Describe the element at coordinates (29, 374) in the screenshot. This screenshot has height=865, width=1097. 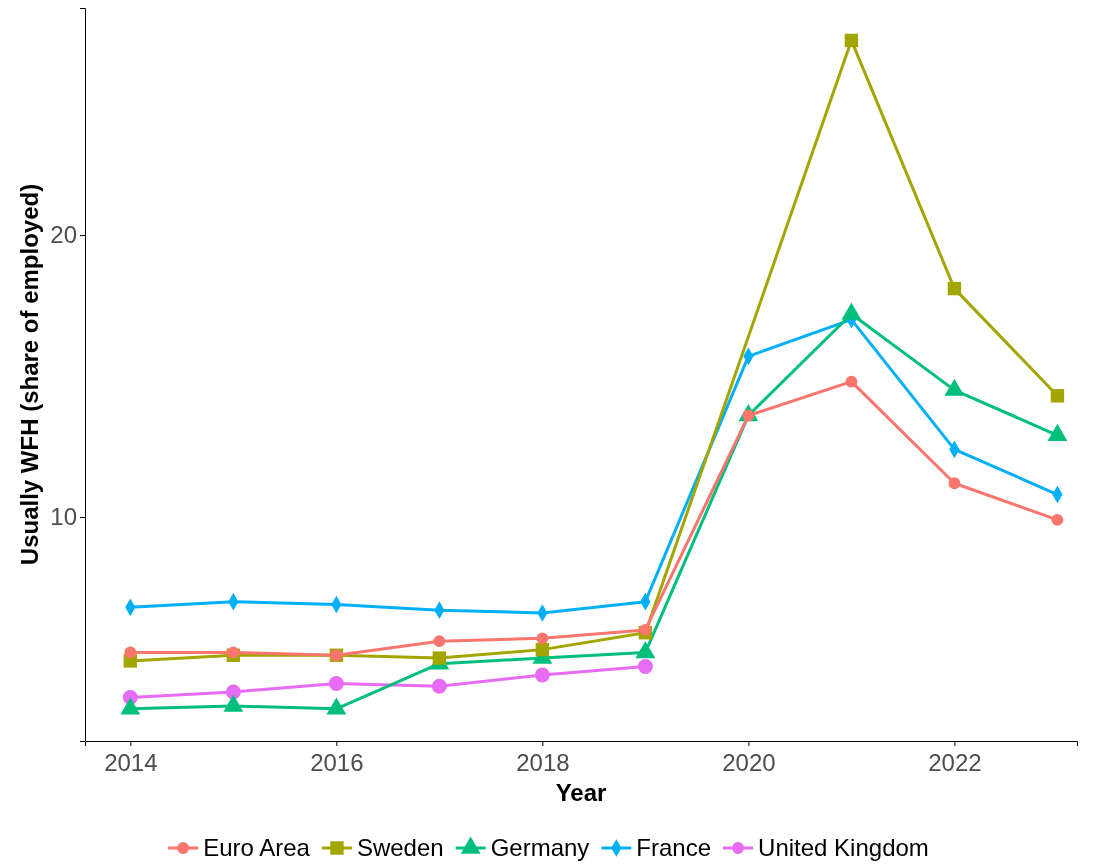
I see `y-axis-title: Usually WFH (share of employed)` at that location.